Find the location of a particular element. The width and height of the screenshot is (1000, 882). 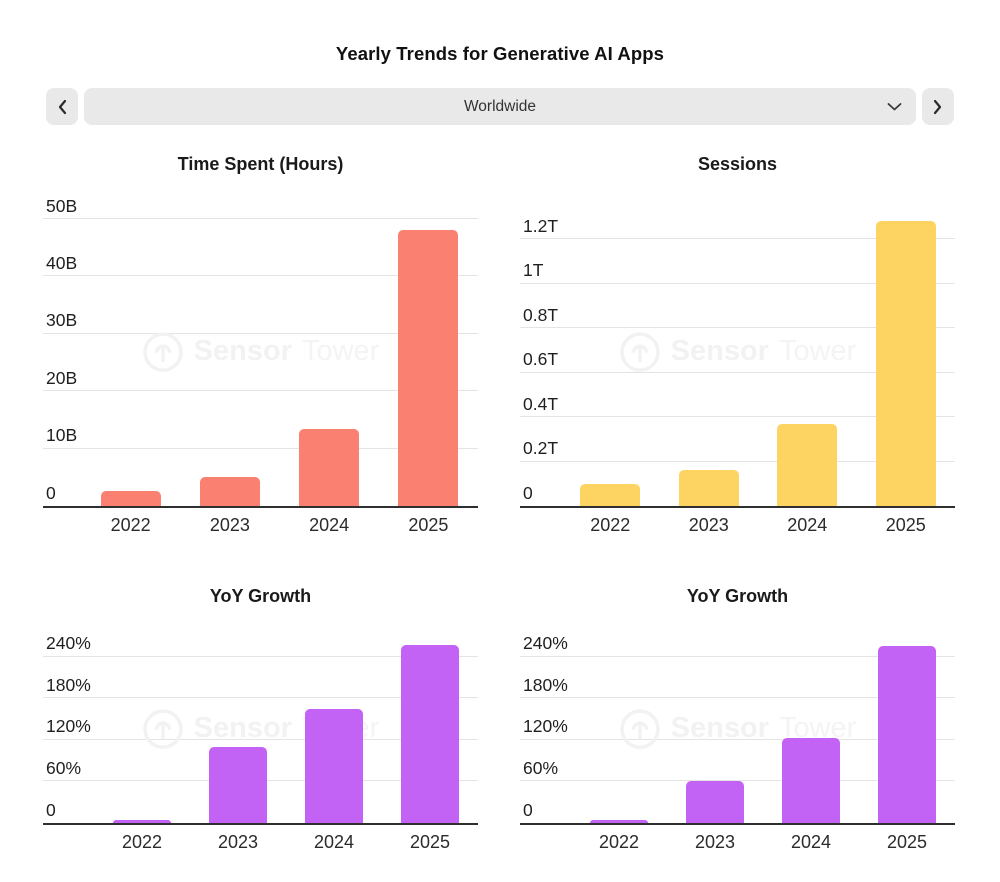

chevron-right-icon is located at coordinates (937, 106).